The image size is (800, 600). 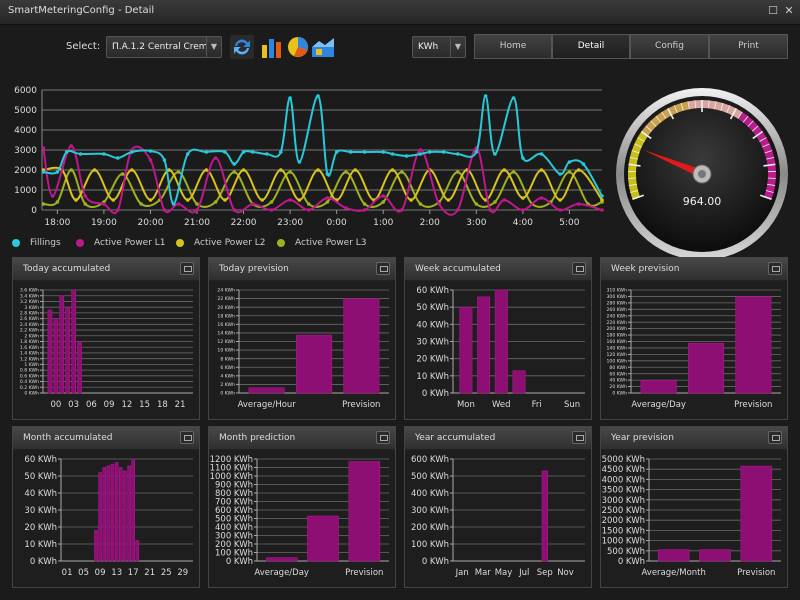 What do you see at coordinates (25, 111) in the screenshot?
I see `y-tick-label: 5000` at bounding box center [25, 111].